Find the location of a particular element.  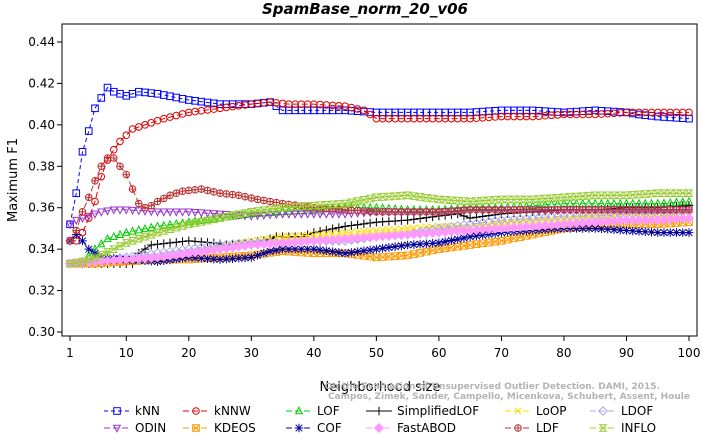

x-tick-label: 100 is located at coordinates (689, 353).